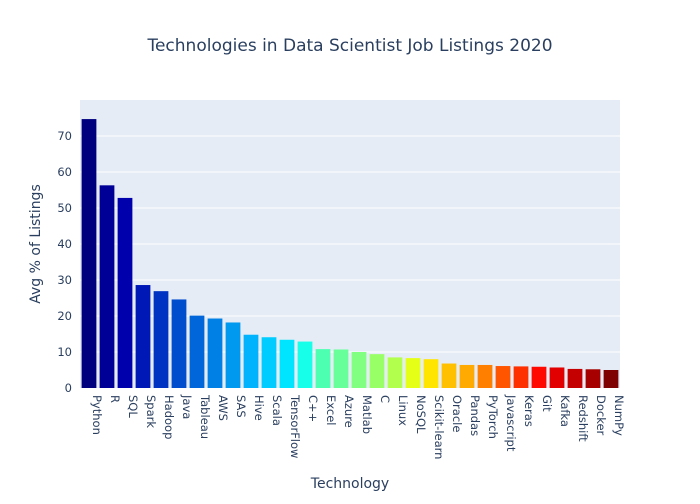 This screenshot has height=504, width=700. What do you see at coordinates (539, 377) in the screenshot?
I see `bar-git` at bounding box center [539, 377].